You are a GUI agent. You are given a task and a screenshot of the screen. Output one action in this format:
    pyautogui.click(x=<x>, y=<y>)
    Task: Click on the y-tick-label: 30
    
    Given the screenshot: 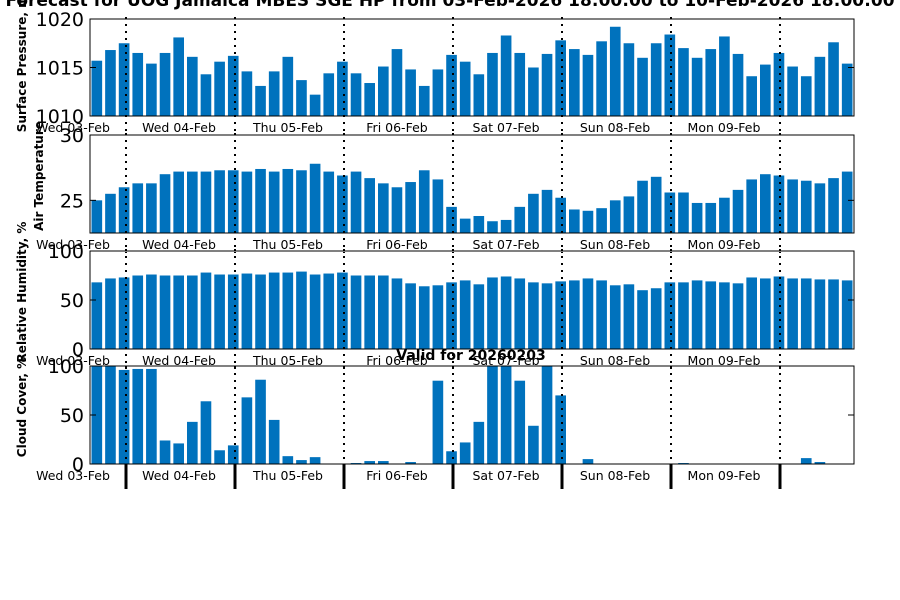 What is the action you would take?
    pyautogui.click(x=72, y=136)
    